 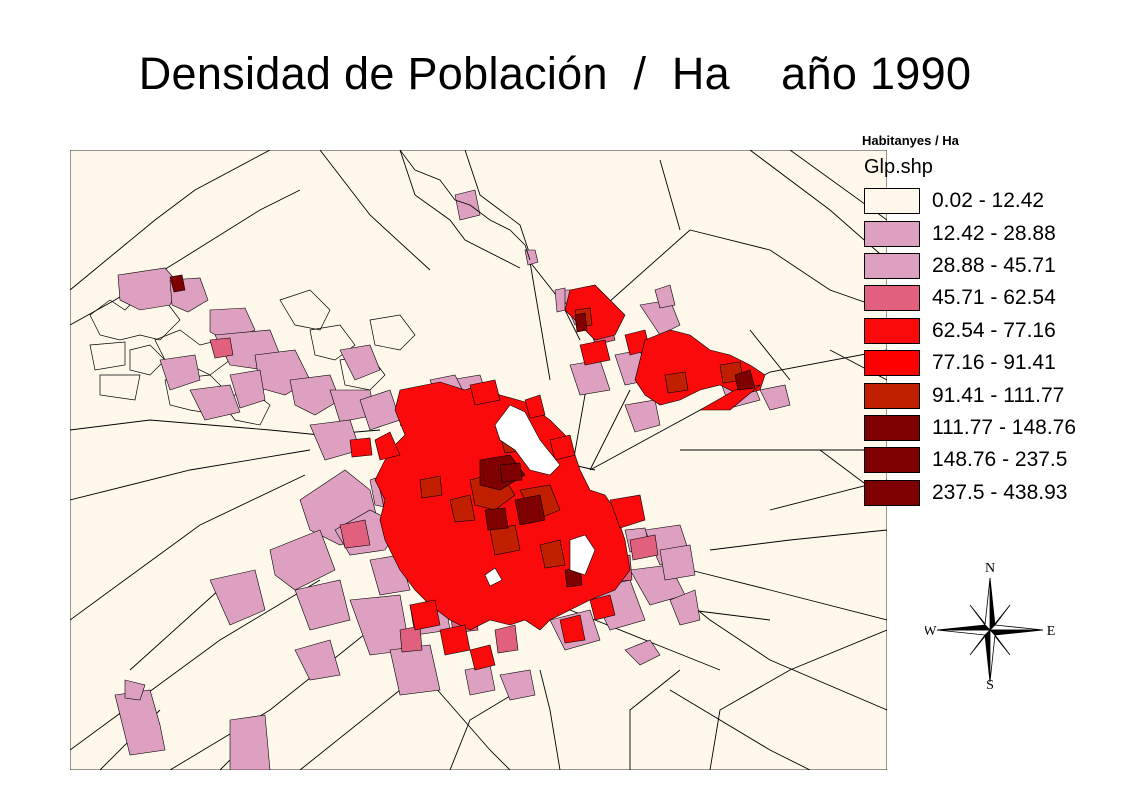 What do you see at coordinates (994, 363) in the screenshot?
I see `legend-label: 77.16 - 91.41` at bounding box center [994, 363].